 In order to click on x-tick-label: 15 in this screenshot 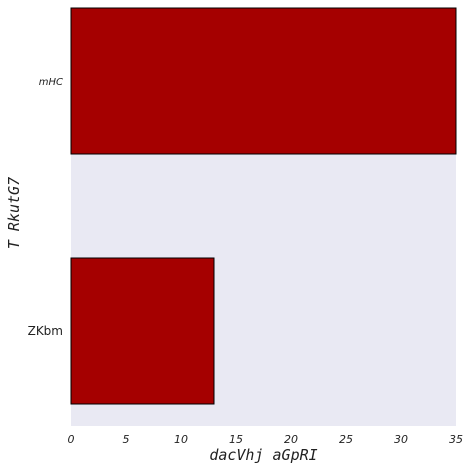, I will do `click(236, 439)`.